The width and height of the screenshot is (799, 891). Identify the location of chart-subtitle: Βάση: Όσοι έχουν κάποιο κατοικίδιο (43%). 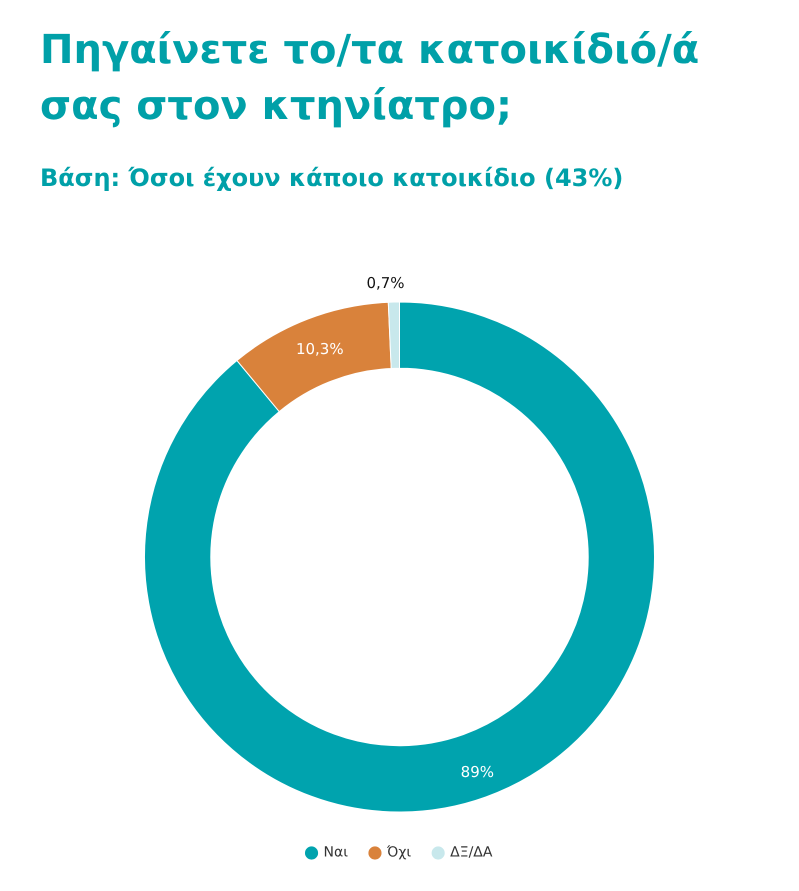
(332, 178).